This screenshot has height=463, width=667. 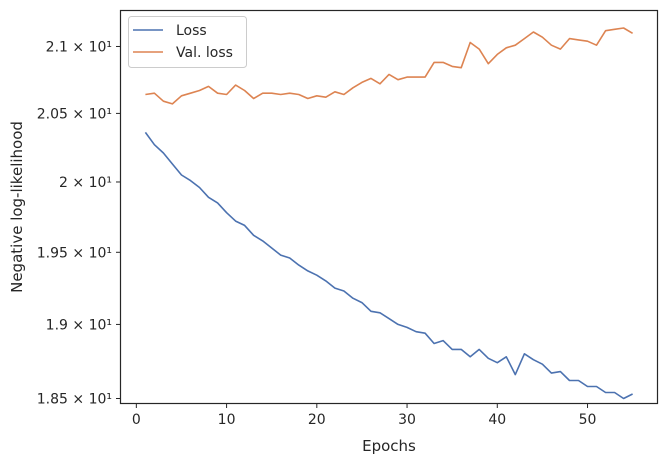 What do you see at coordinates (191, 31) in the screenshot?
I see `legend-label-loss: Loss` at bounding box center [191, 31].